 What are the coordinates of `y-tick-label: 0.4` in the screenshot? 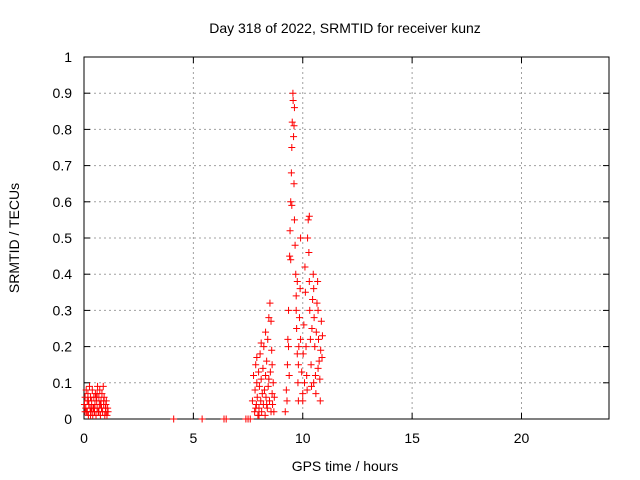 It's located at (63, 274).